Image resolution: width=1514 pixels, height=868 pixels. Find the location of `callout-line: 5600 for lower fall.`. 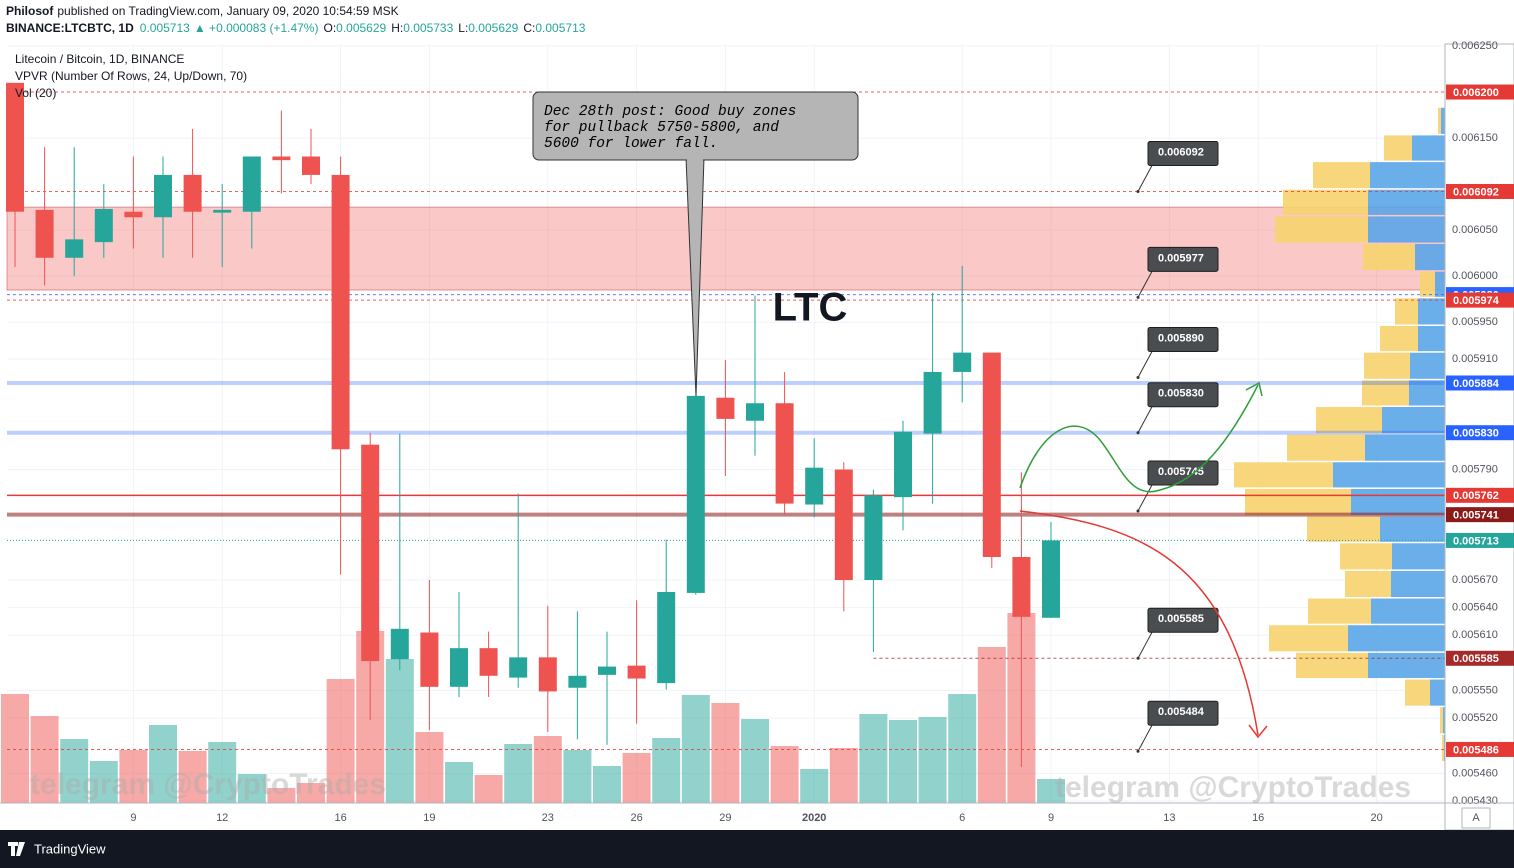

callout-line: 5600 for lower fall. is located at coordinates (631, 144).